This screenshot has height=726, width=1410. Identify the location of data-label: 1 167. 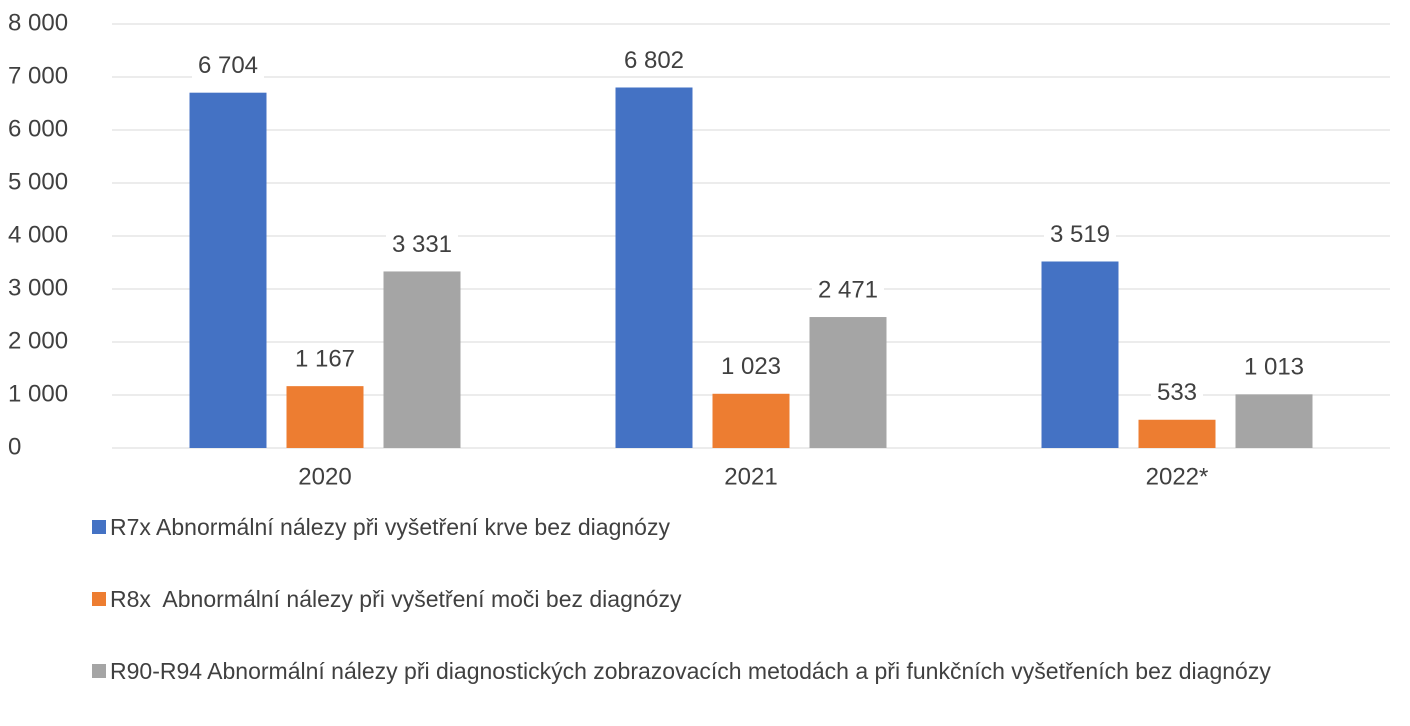
(325, 358).